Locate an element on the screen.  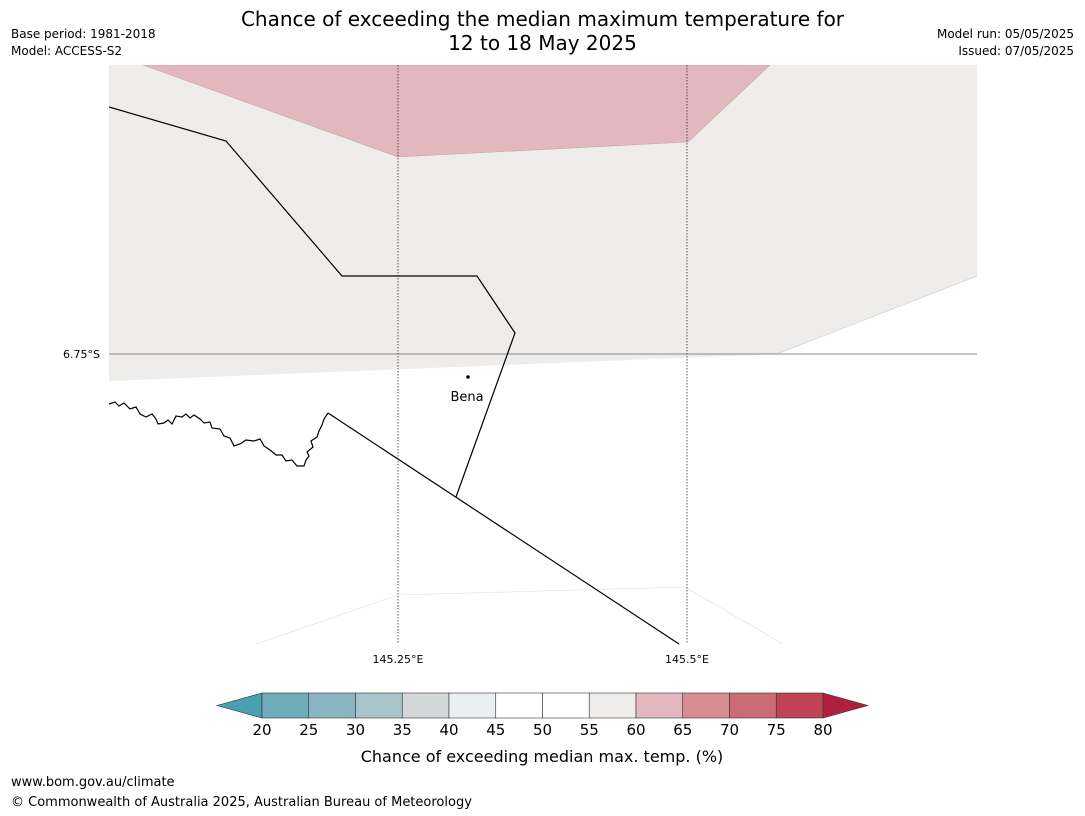
colorbar-tick-label: 30 is located at coordinates (355, 730).